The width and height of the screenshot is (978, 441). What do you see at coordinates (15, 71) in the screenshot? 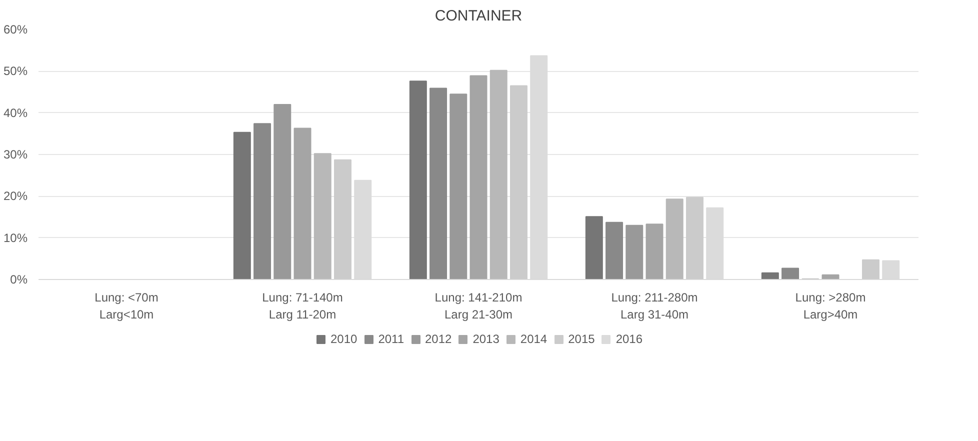
I see `y-tick-label: 50%` at bounding box center [15, 71].